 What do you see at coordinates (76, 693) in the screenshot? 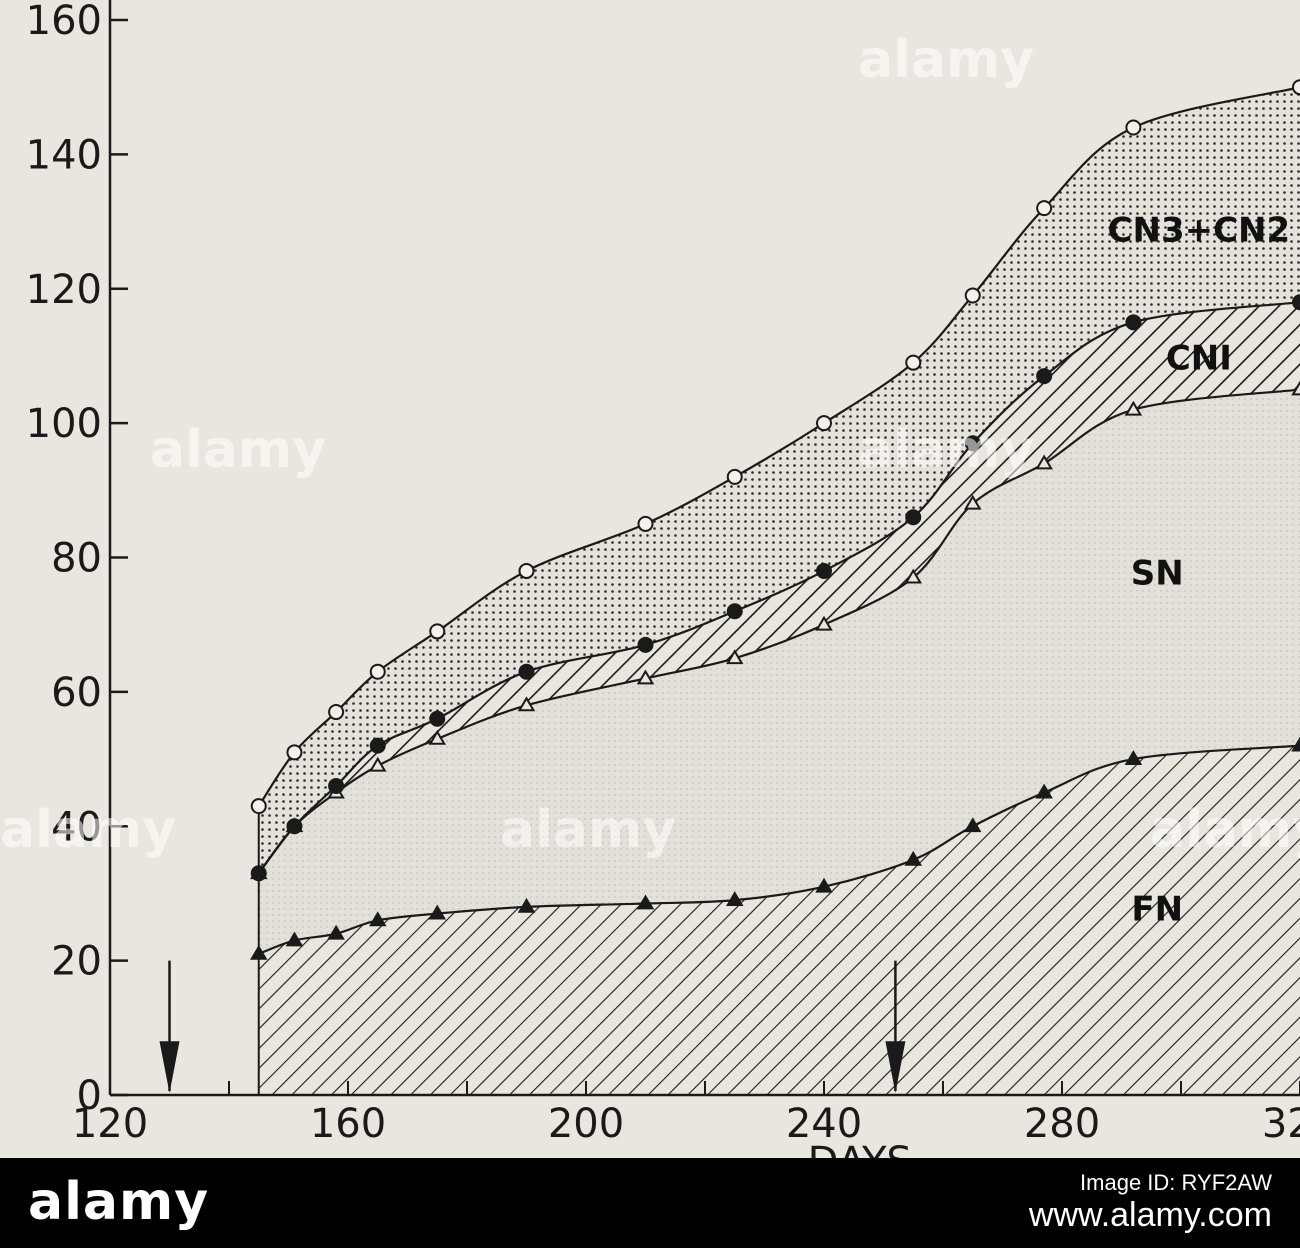
I see `y-tick-label: 60` at bounding box center [76, 693].